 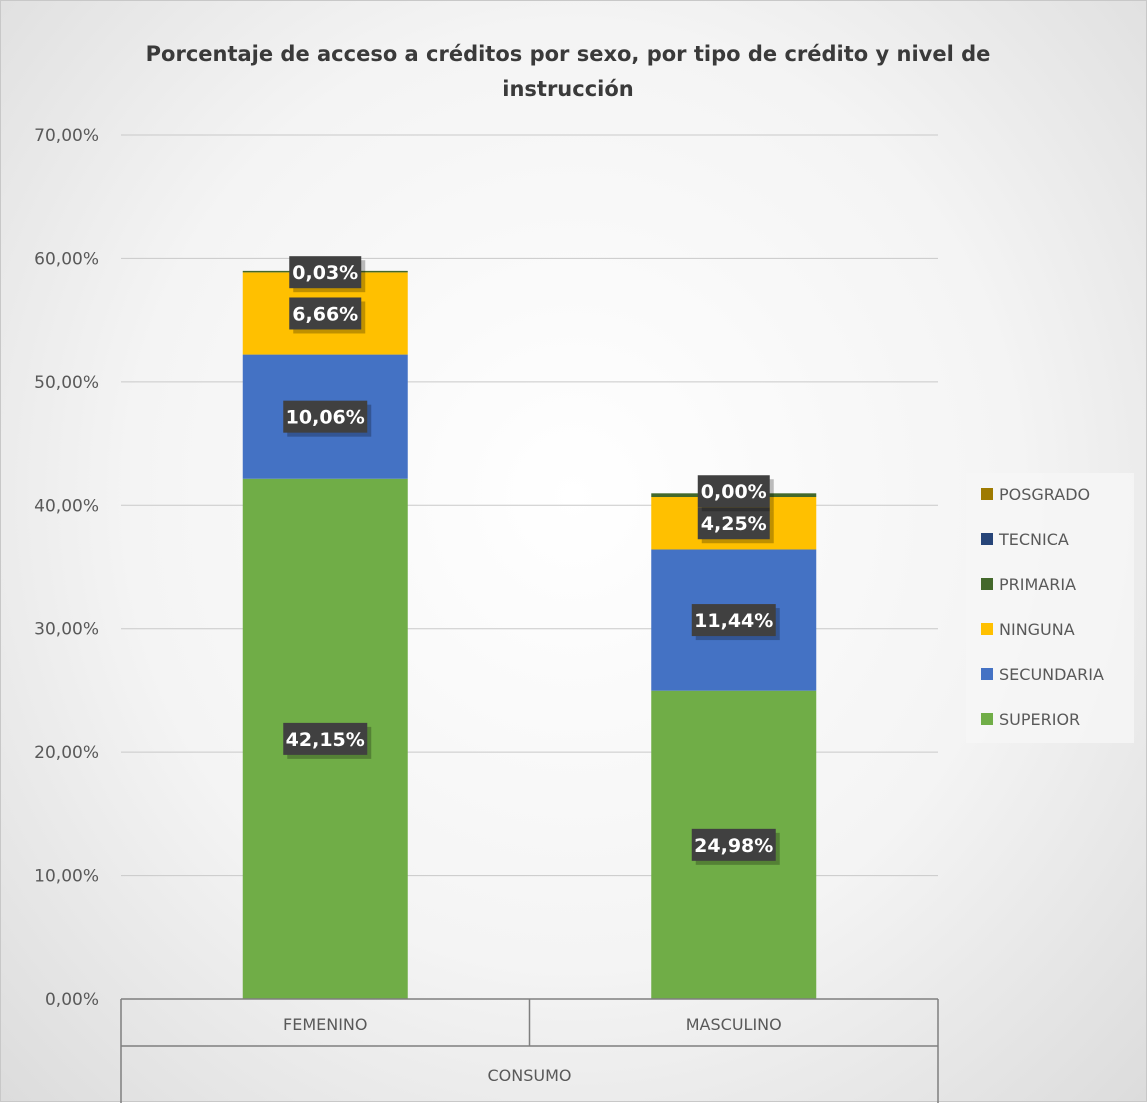 What do you see at coordinates (1037, 629) in the screenshot?
I see `legend-label: NINGUNA` at bounding box center [1037, 629].